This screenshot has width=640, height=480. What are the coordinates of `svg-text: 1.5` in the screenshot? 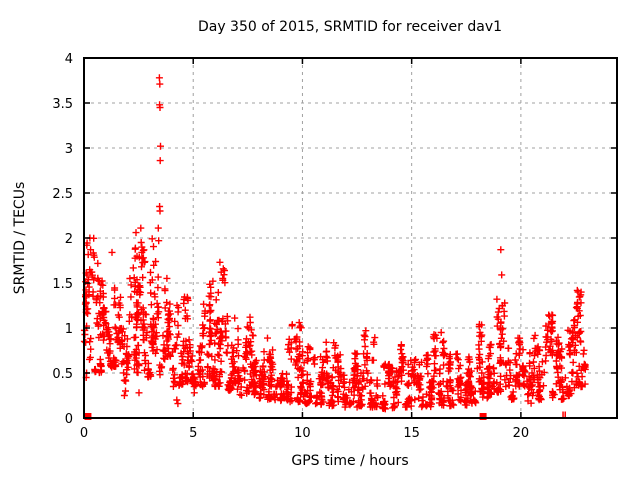 It's located at (62, 284).